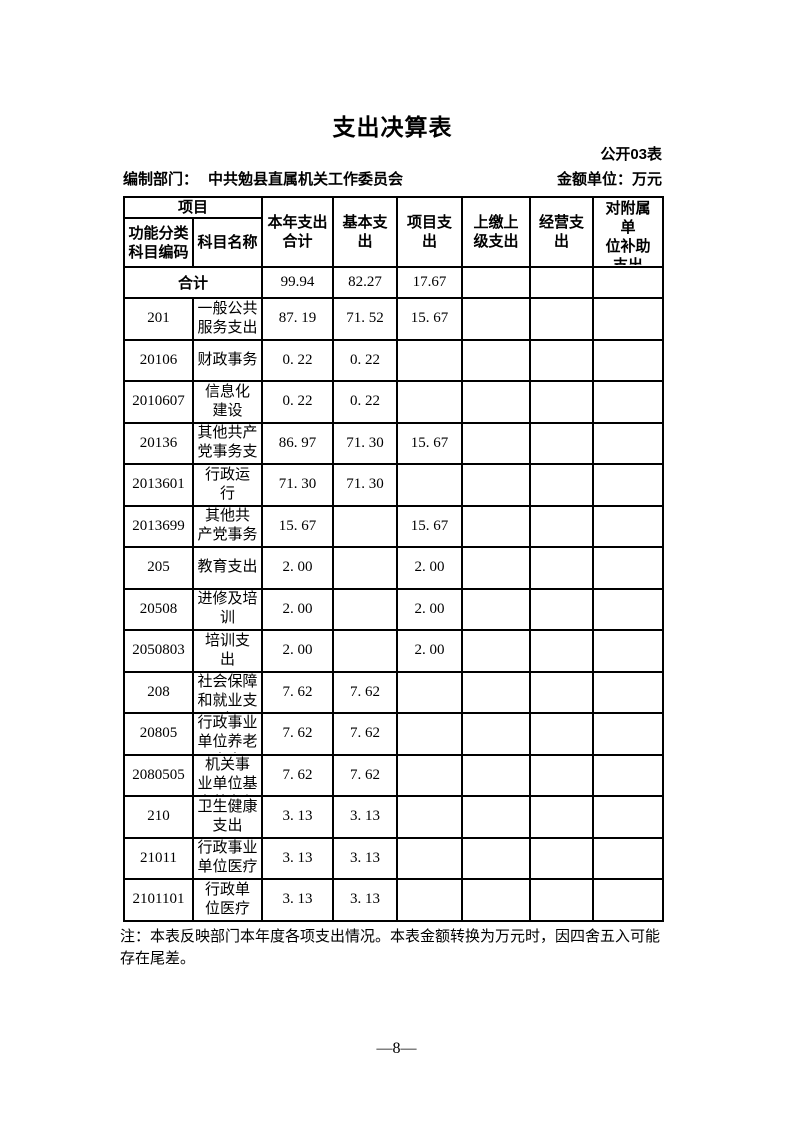 This screenshot has height=1122, width=793. Describe the element at coordinates (298, 319) in the screenshot. I see `cell-total: 87. 19` at that location.